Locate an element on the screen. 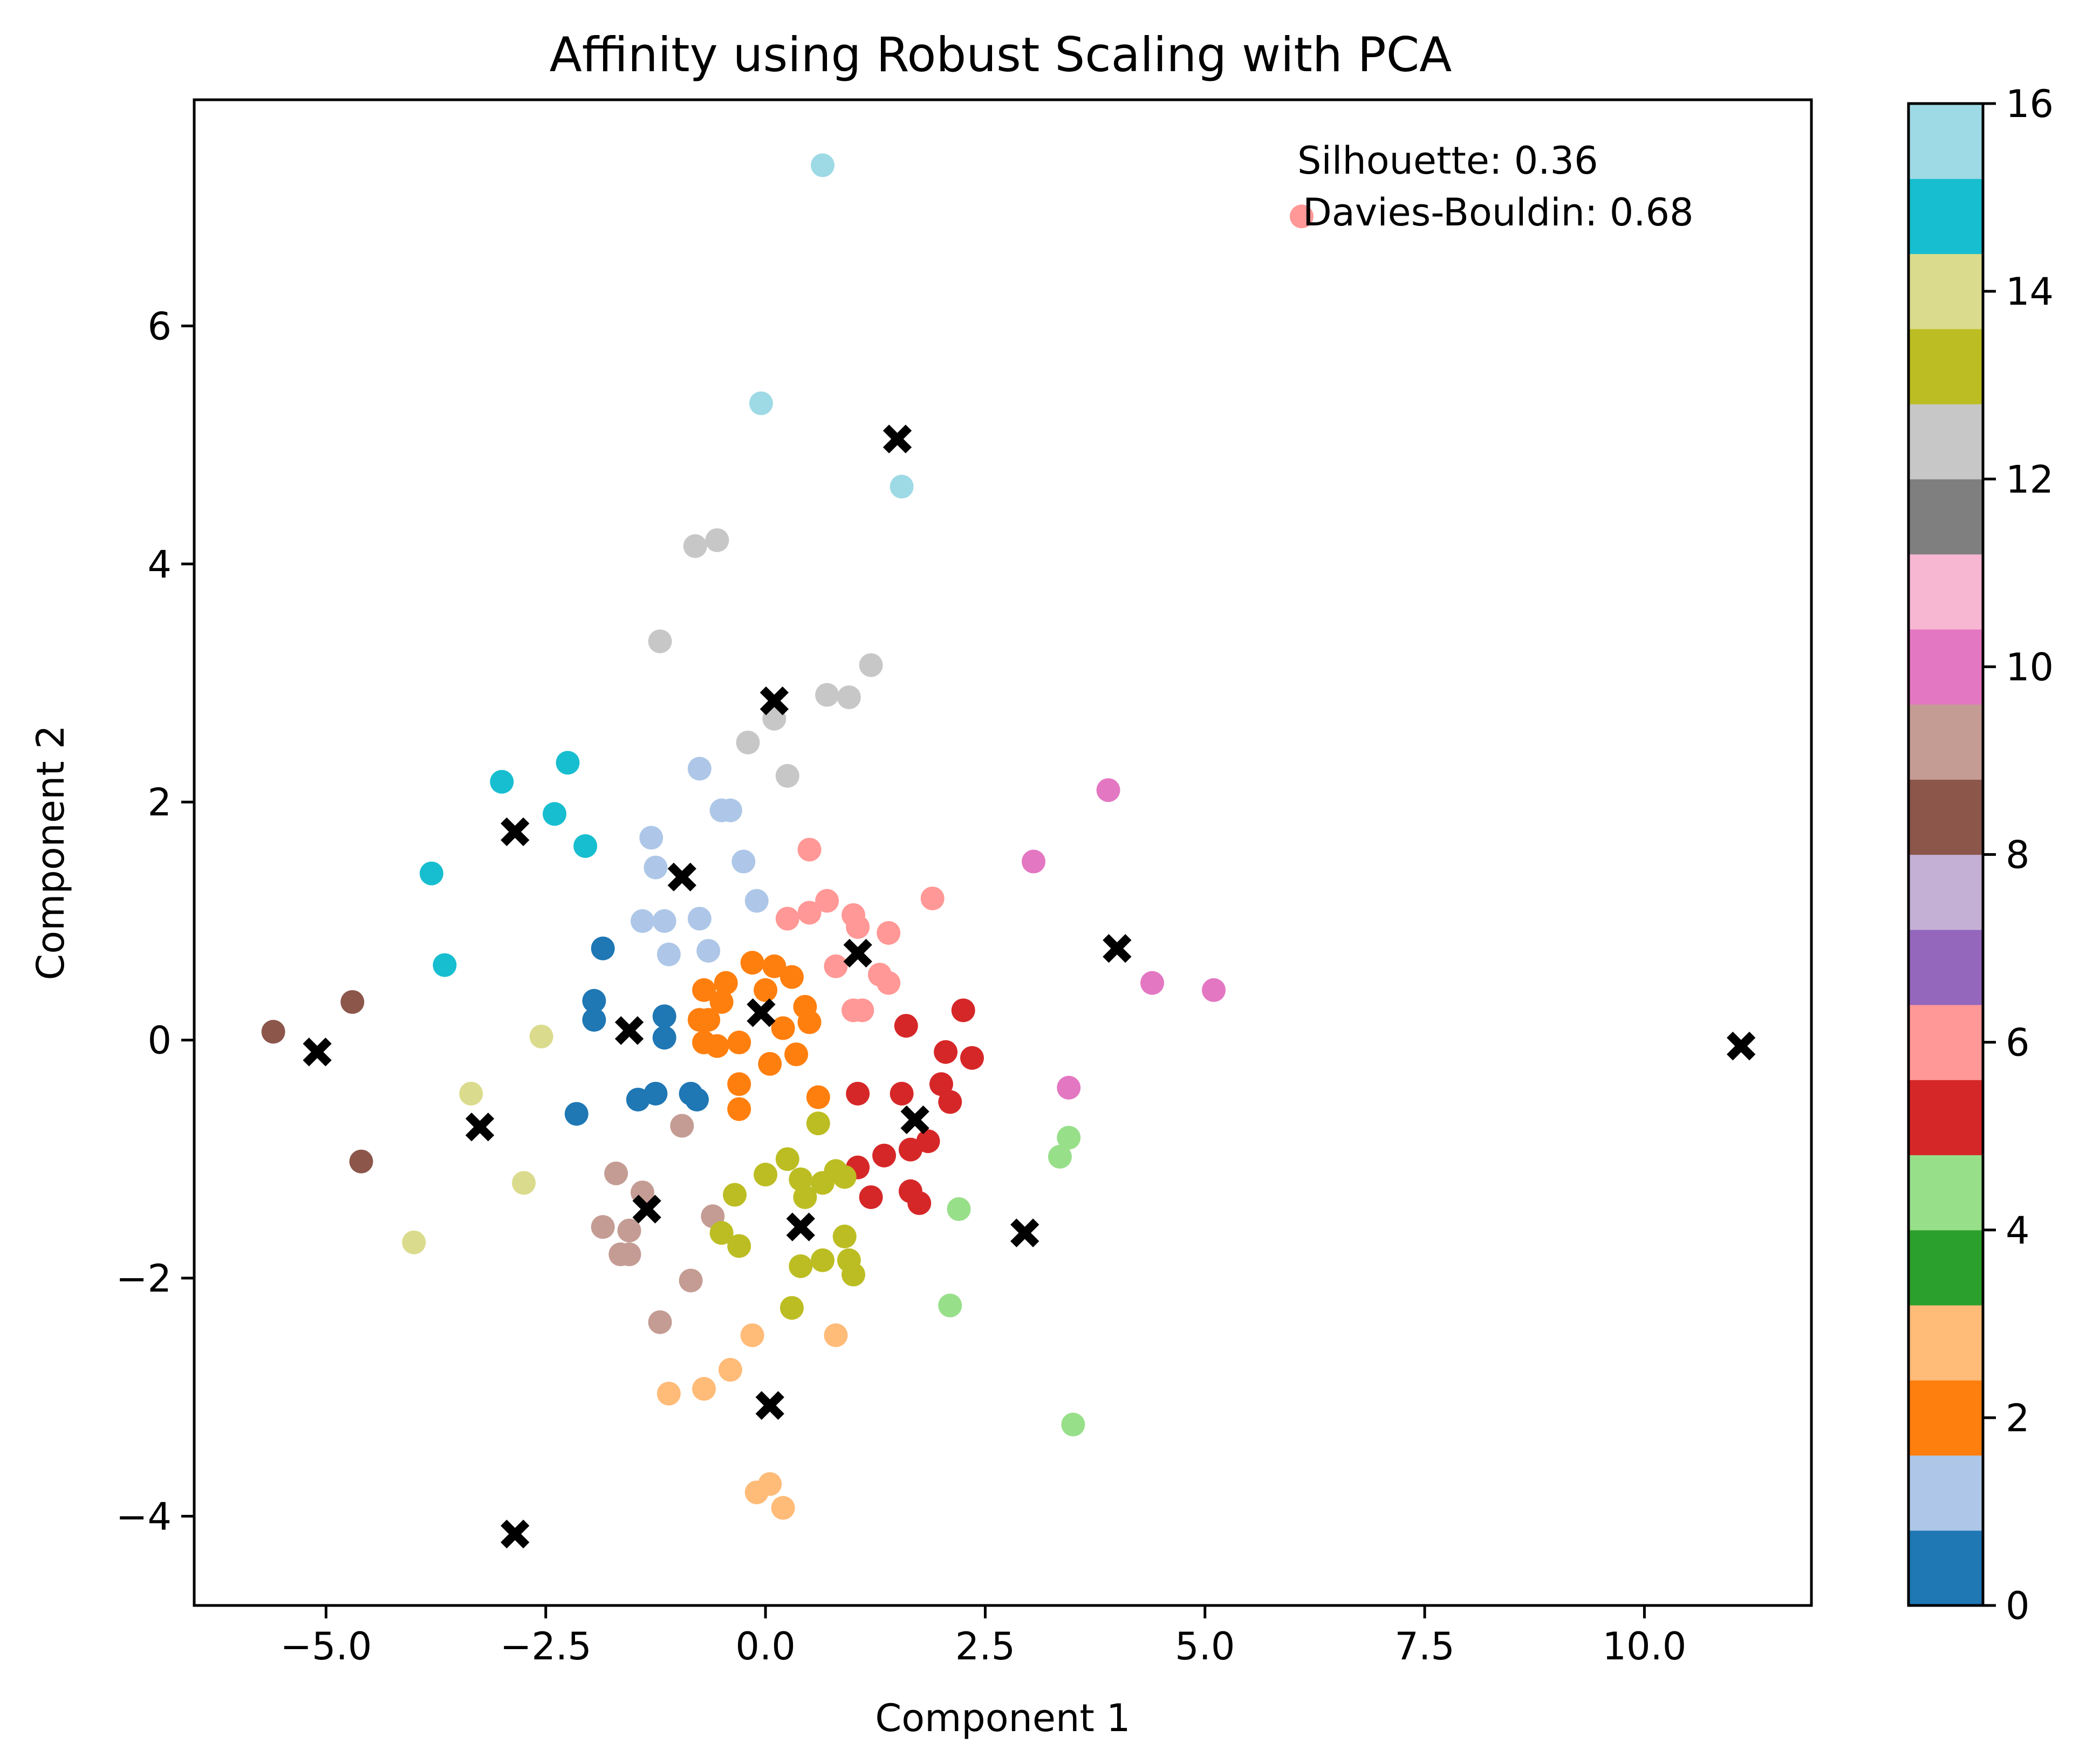 The height and width of the screenshot is (1764, 2093). davies-bouldin-annotation: Davies-Bouldin: 0.68 is located at coordinates (1498, 213).